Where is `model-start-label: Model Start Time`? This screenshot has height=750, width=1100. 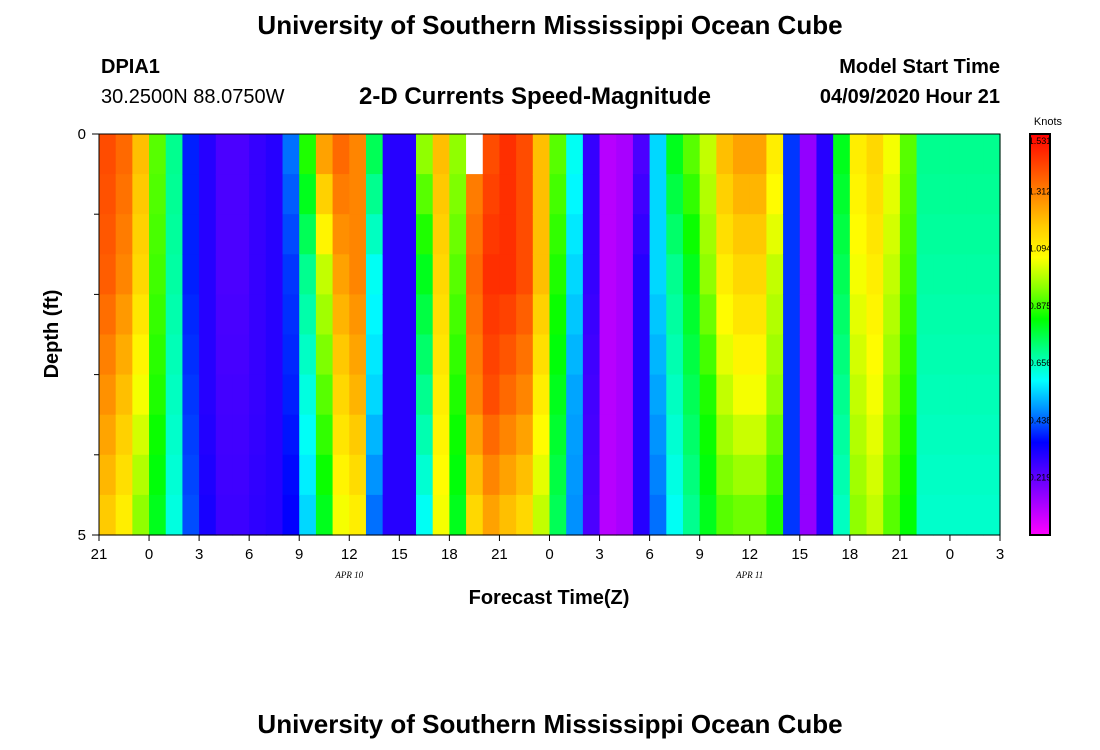
model-start-label: Model Start Time is located at coordinates (919, 67).